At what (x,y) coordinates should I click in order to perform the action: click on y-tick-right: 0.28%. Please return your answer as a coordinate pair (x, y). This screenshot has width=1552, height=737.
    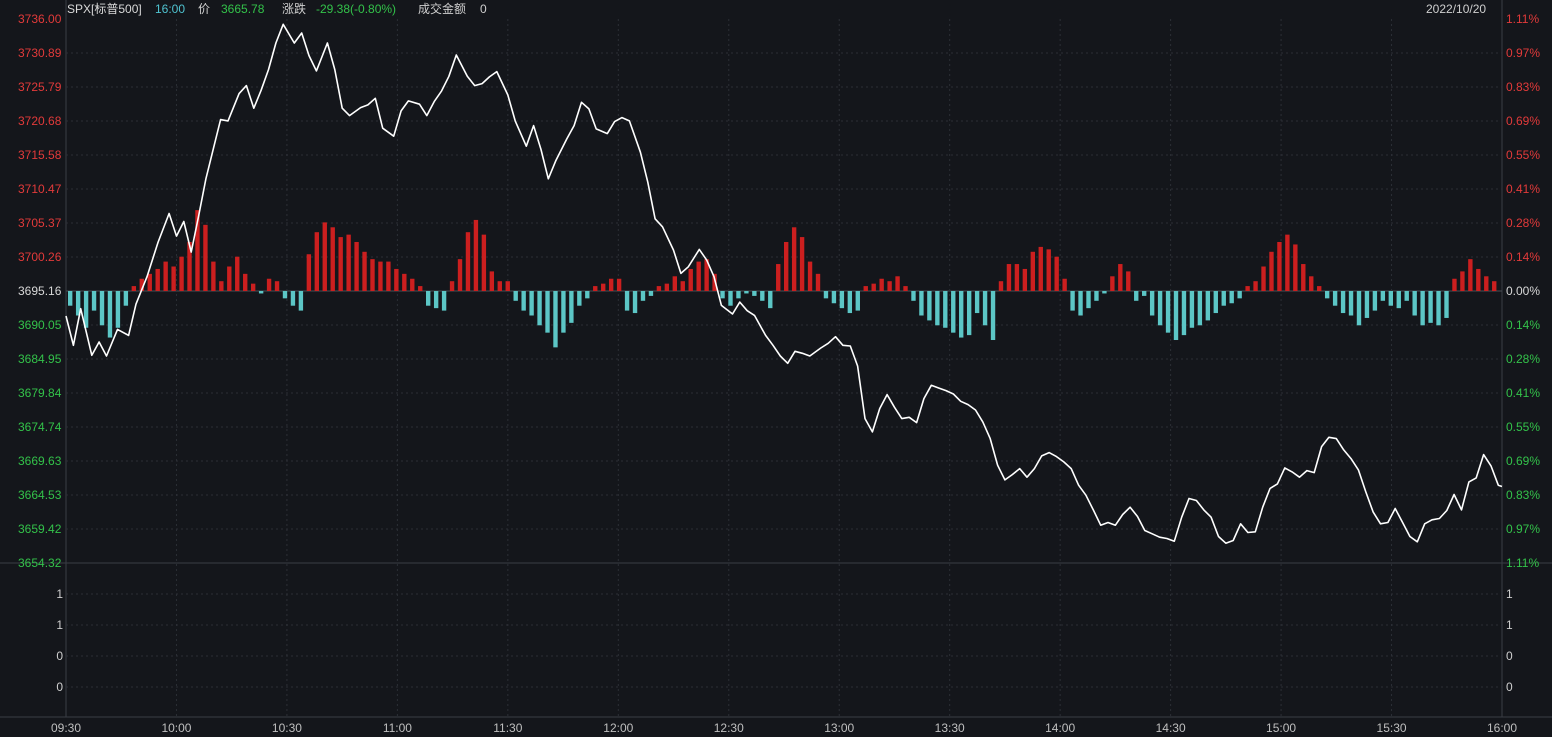
    Looking at the image, I should click on (1523, 359).